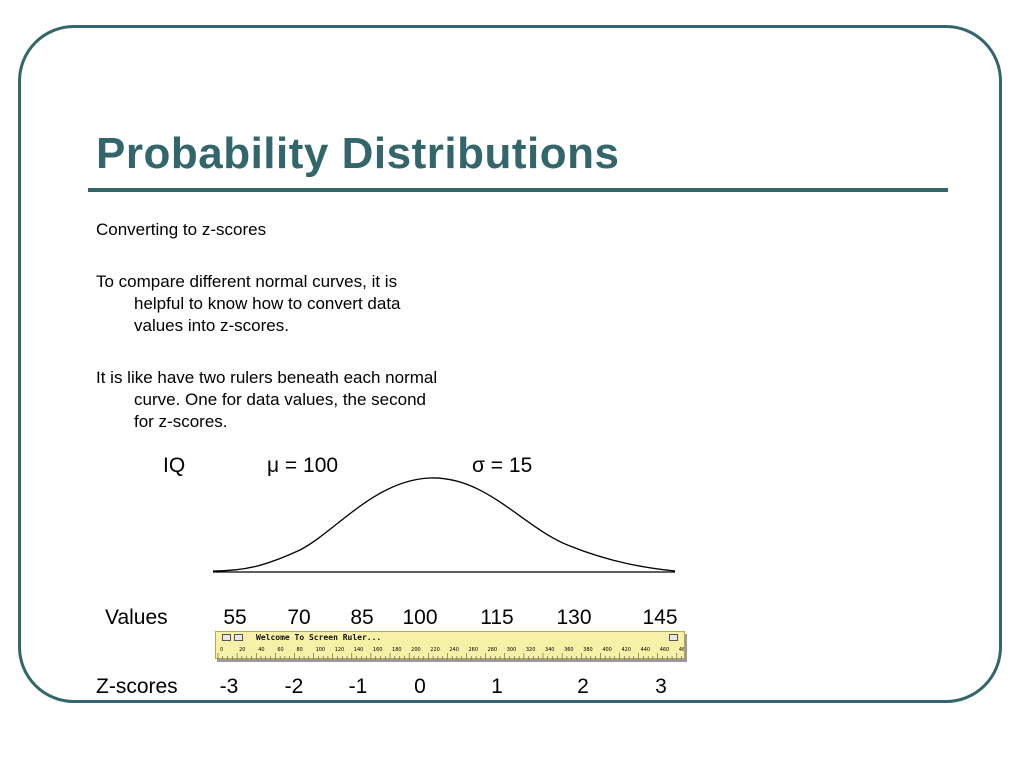  Describe the element at coordinates (549, 650) in the screenshot. I see `ruler-scale-label: 340` at that location.